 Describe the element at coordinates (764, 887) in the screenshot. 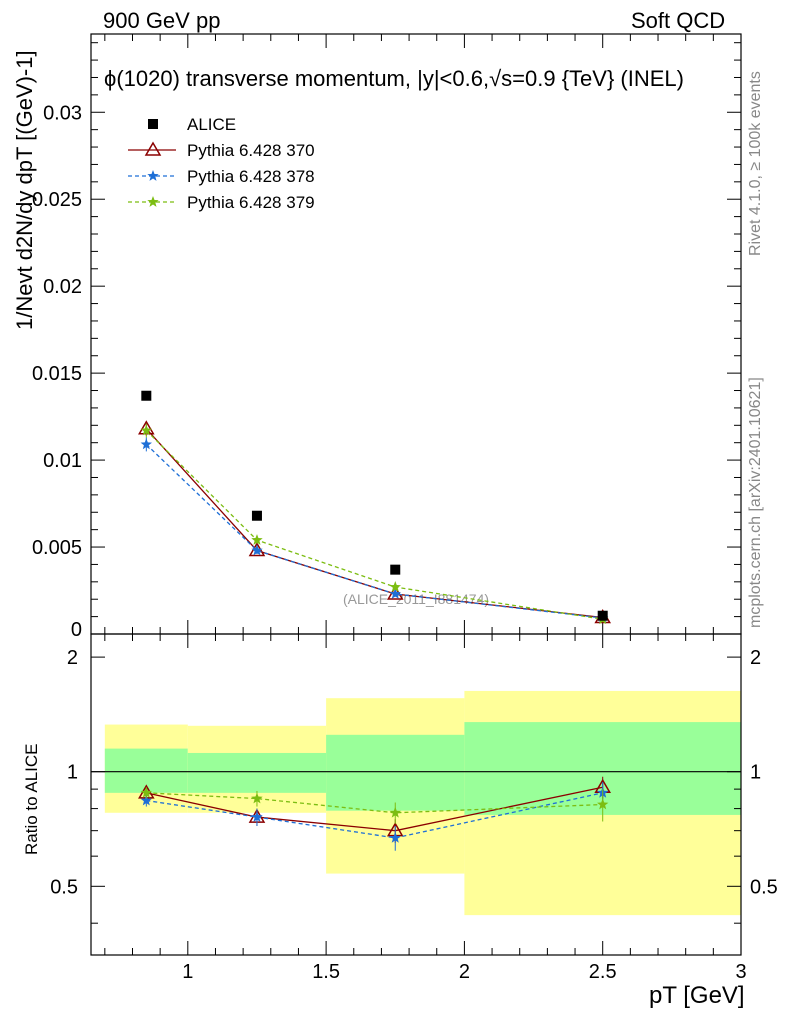

I see `ratio-tick-label-right: 0.5` at that location.